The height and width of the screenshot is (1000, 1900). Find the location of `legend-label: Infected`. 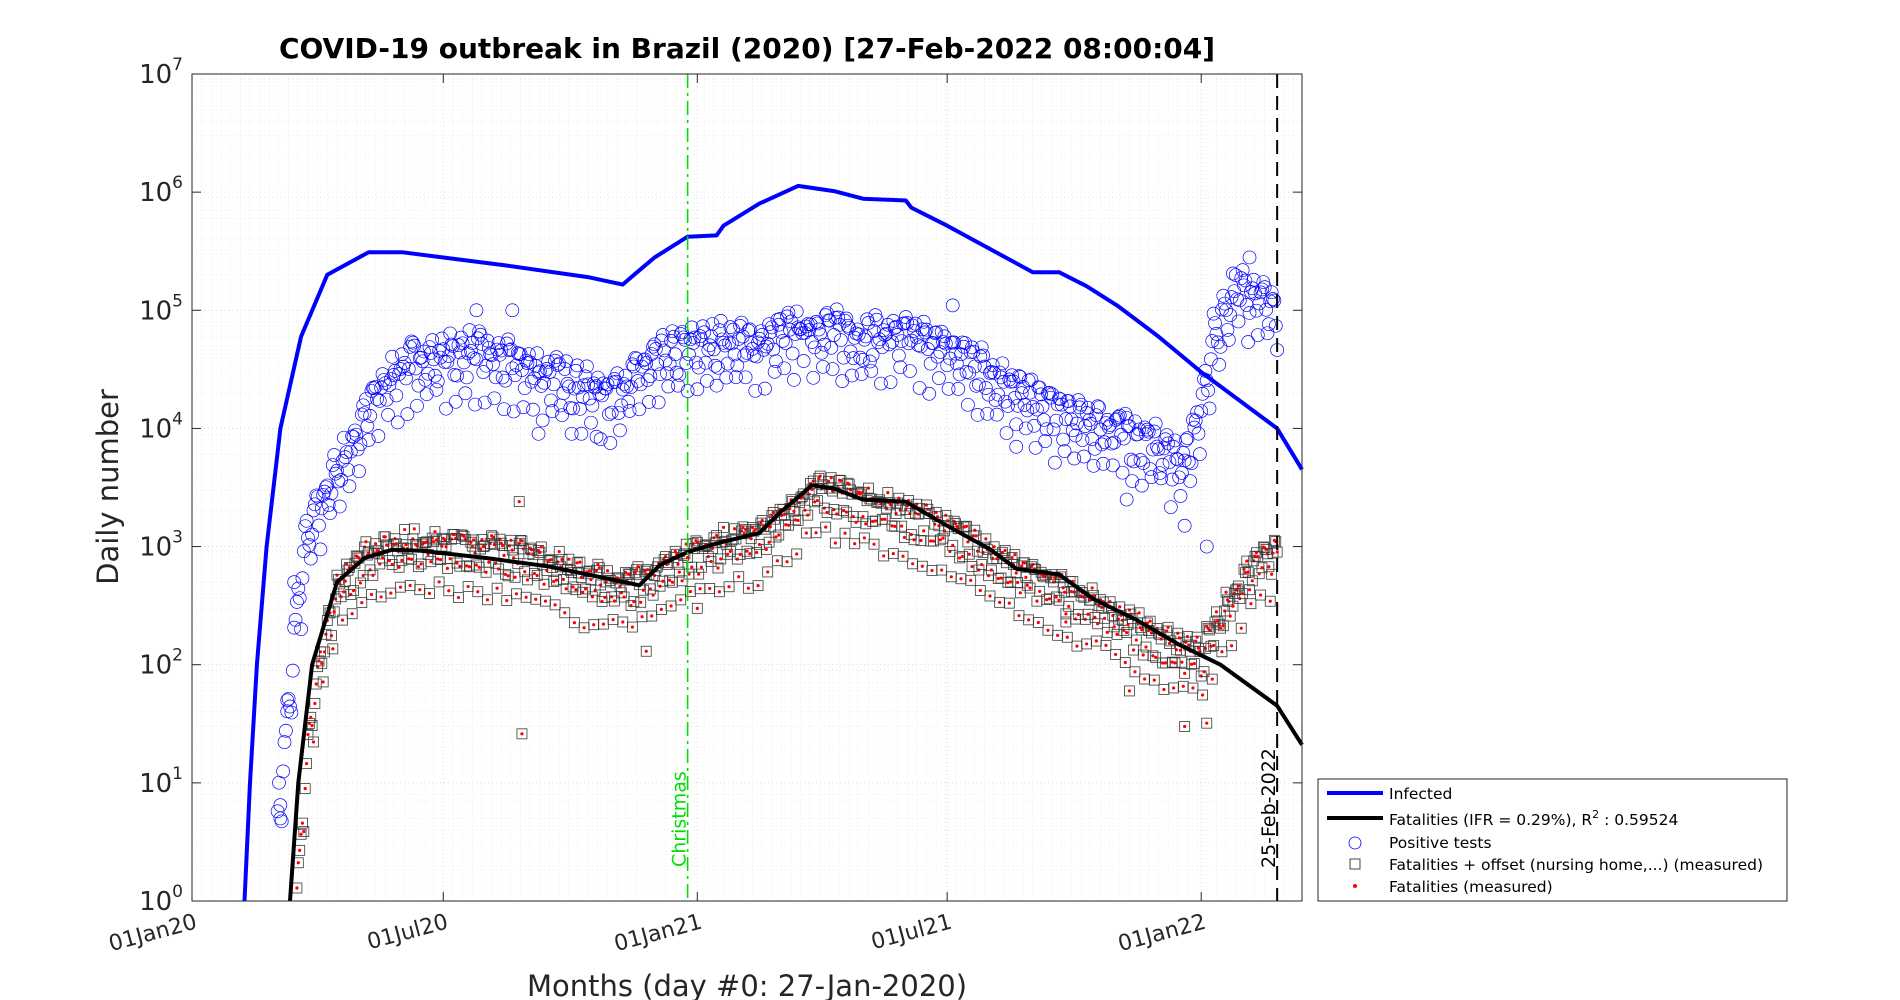

legend-label: Infected is located at coordinates (1420, 794).